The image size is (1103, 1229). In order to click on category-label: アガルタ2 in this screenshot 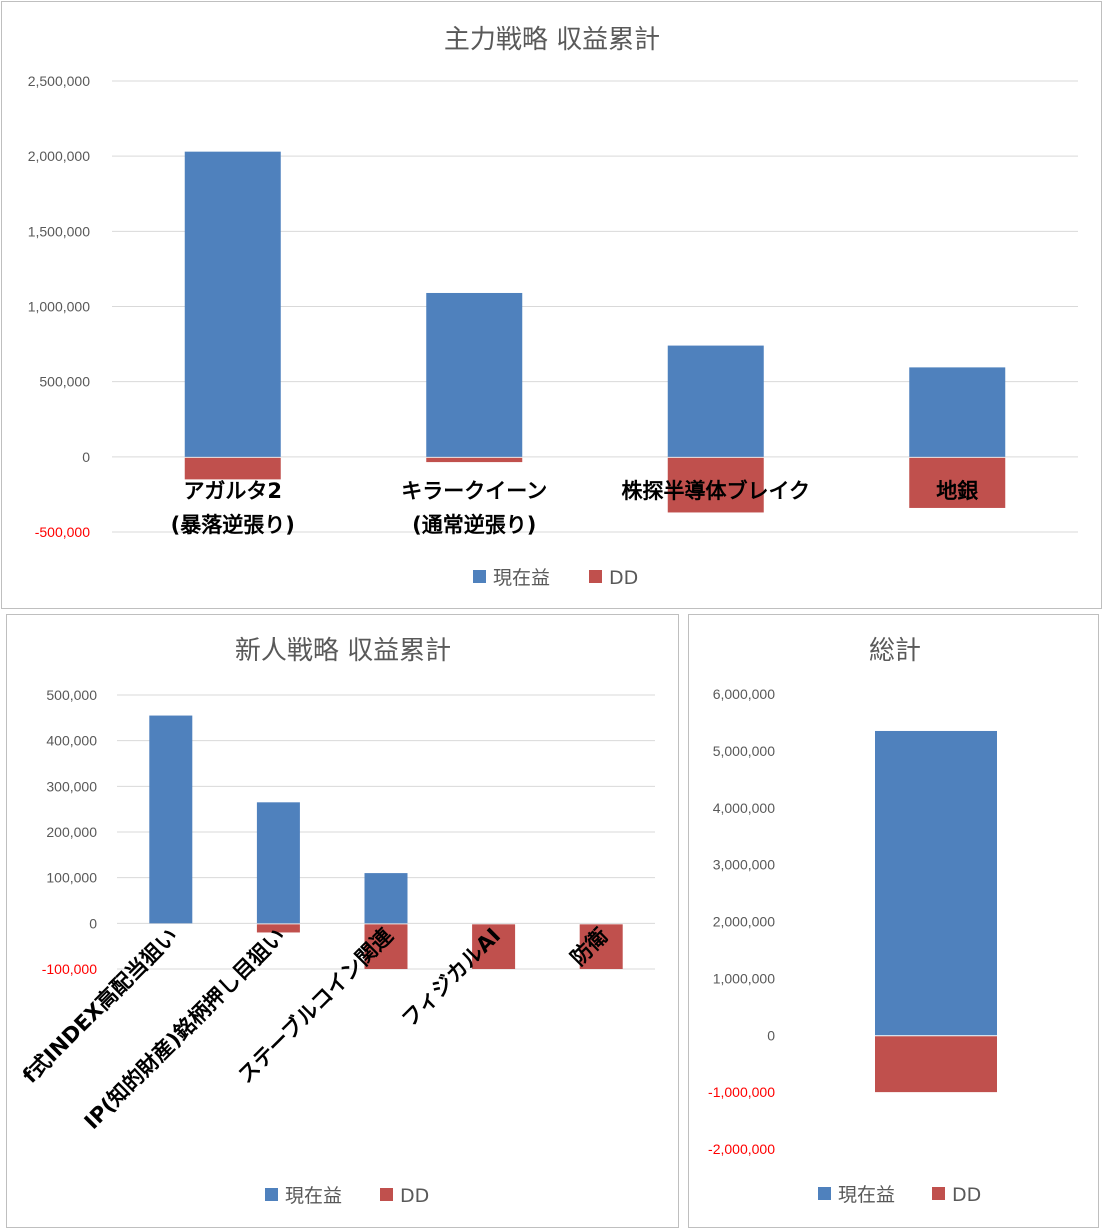, I will do `click(232, 491)`.